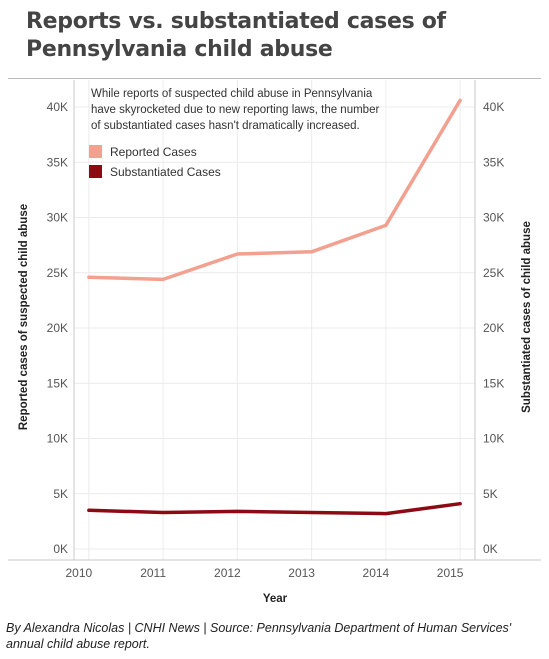  I want to click on title-divider, so click(274, 78).